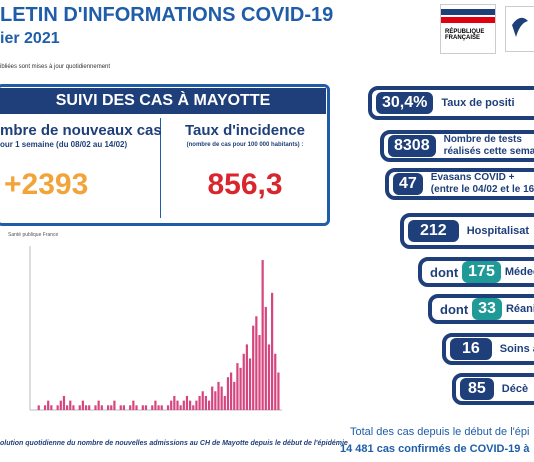  What do you see at coordinates (481, 309) in the screenshot?
I see `indicator: dont 33 Réani` at bounding box center [481, 309].